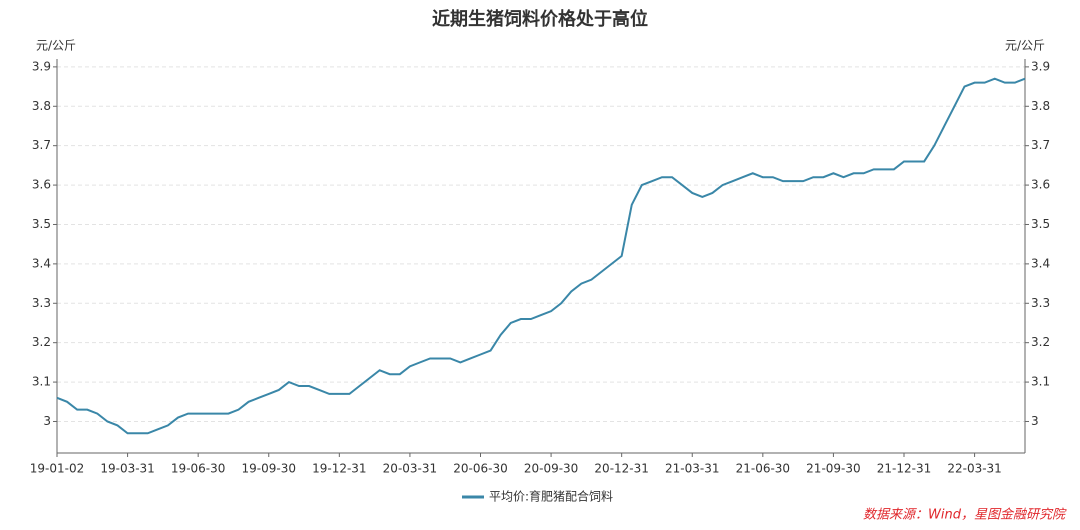  Describe the element at coordinates (41, 145) in the screenshot. I see `y-tick-label: 3.7` at that location.